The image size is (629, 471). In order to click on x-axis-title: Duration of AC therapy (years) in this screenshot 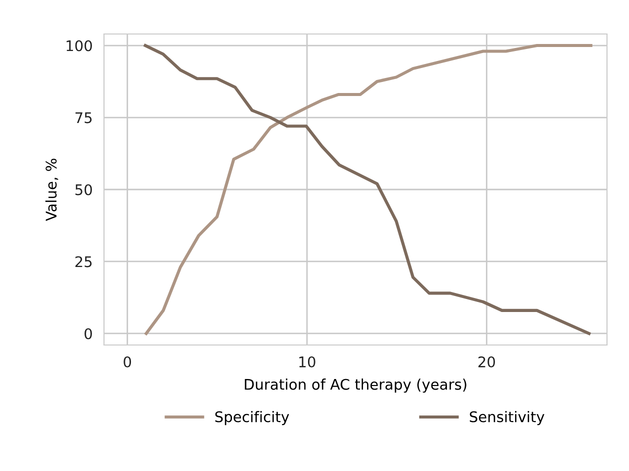, I will do `click(355, 385)`.